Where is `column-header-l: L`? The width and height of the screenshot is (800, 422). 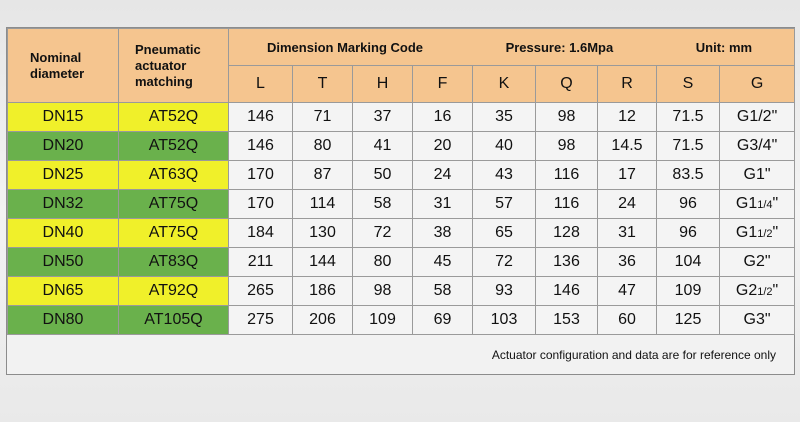 column-header-l: L is located at coordinates (260, 84).